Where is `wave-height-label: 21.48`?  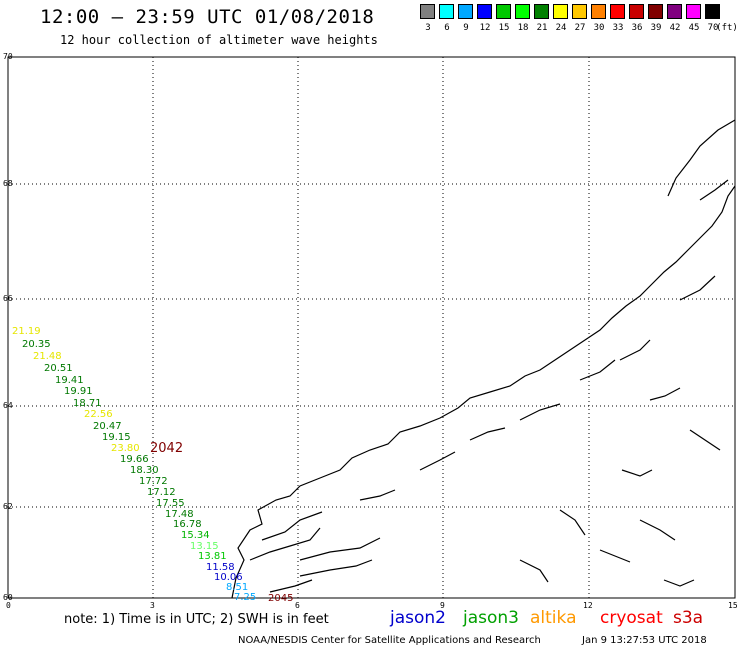
wave-height-label: 21.48 is located at coordinates (47, 356).